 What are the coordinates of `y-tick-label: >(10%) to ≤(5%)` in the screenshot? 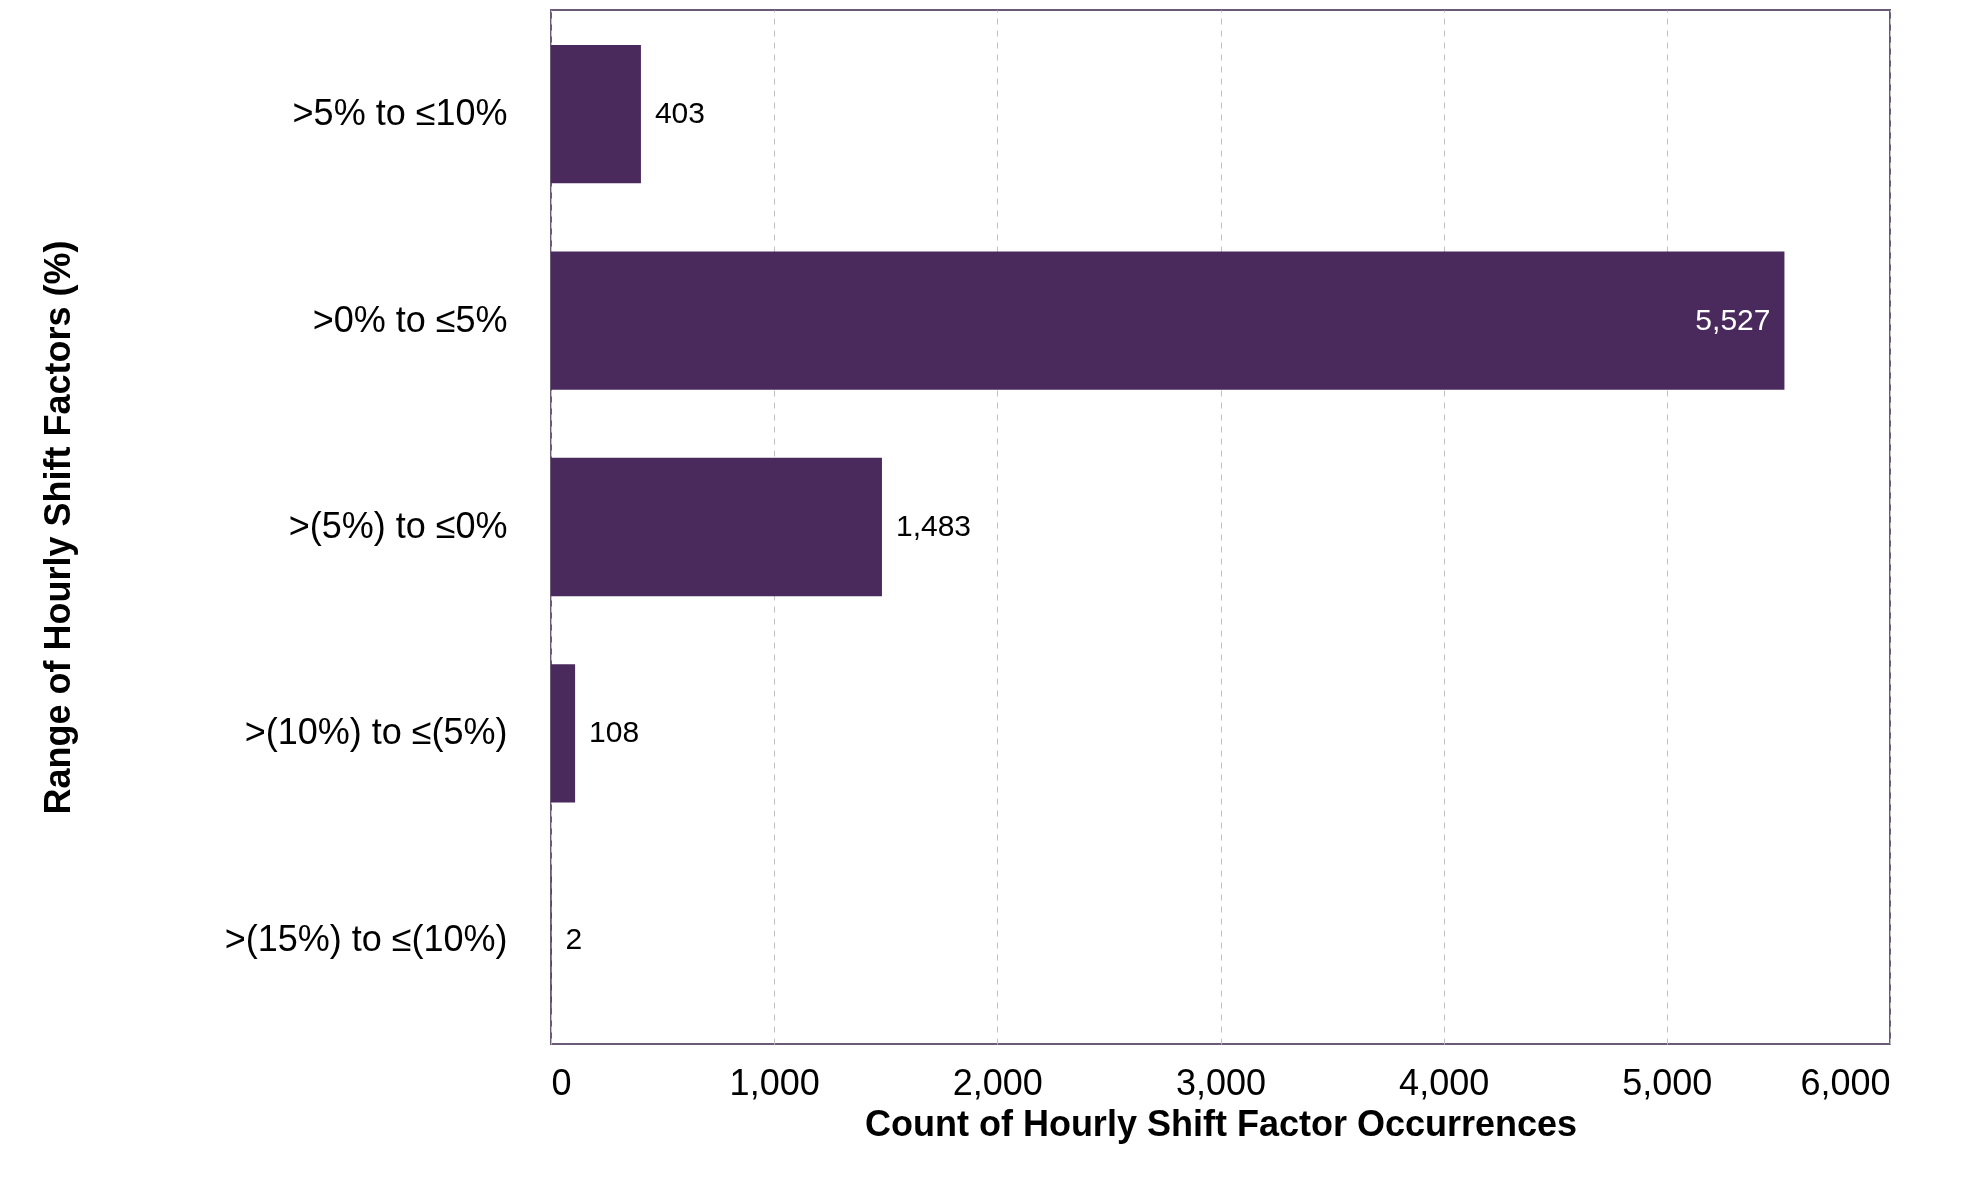 It's located at (376, 732).